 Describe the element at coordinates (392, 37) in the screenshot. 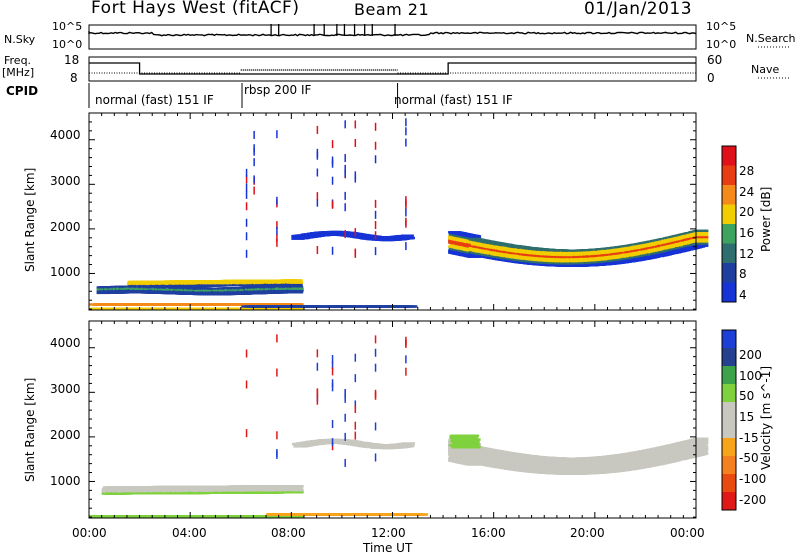

I see `nsky-strip-frame` at that location.